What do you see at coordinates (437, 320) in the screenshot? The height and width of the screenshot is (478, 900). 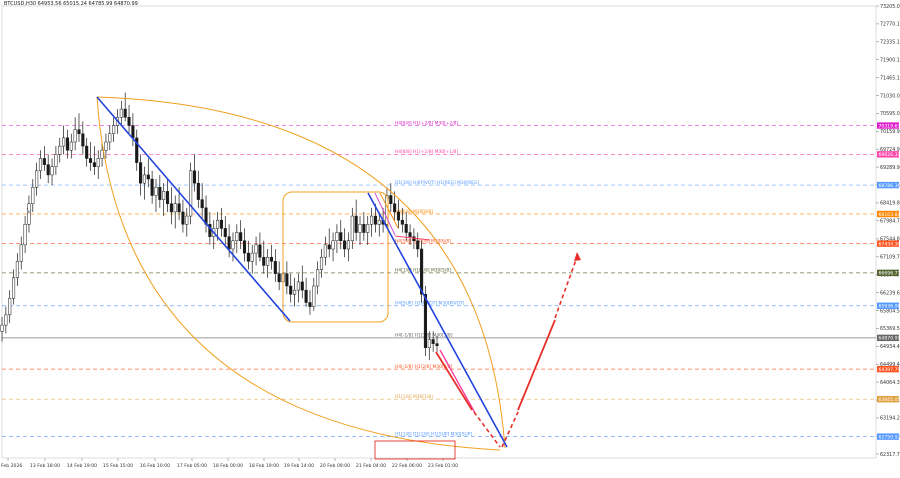 I see `trendline-right` at bounding box center [437, 320].